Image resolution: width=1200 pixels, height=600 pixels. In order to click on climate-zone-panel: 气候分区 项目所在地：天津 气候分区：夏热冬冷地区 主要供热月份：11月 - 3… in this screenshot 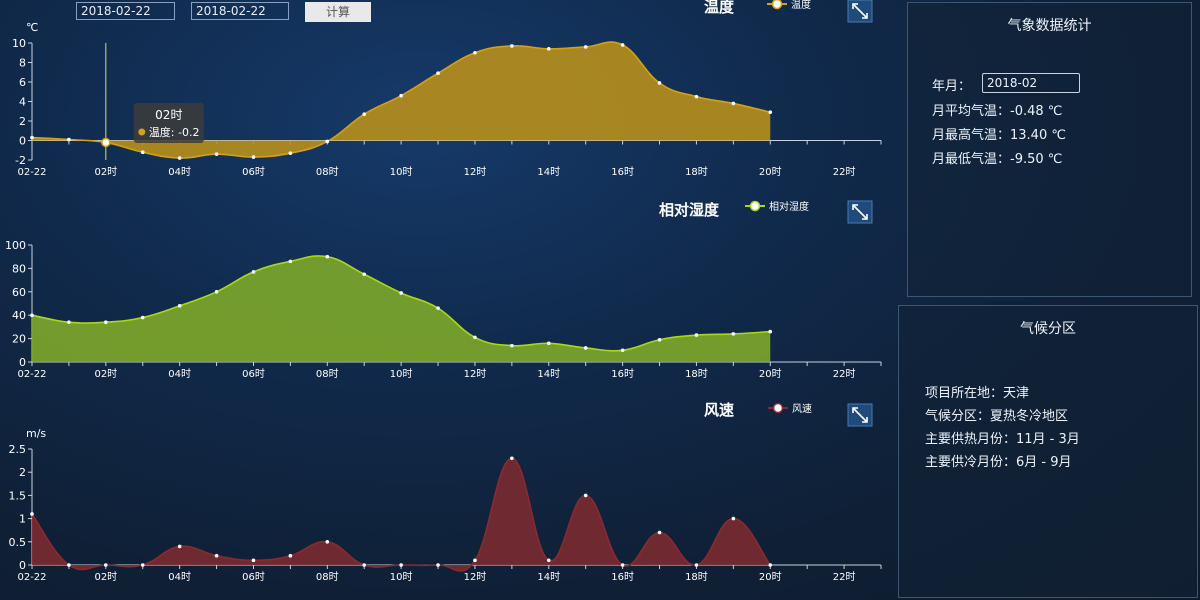, I will do `click(1048, 451)`.